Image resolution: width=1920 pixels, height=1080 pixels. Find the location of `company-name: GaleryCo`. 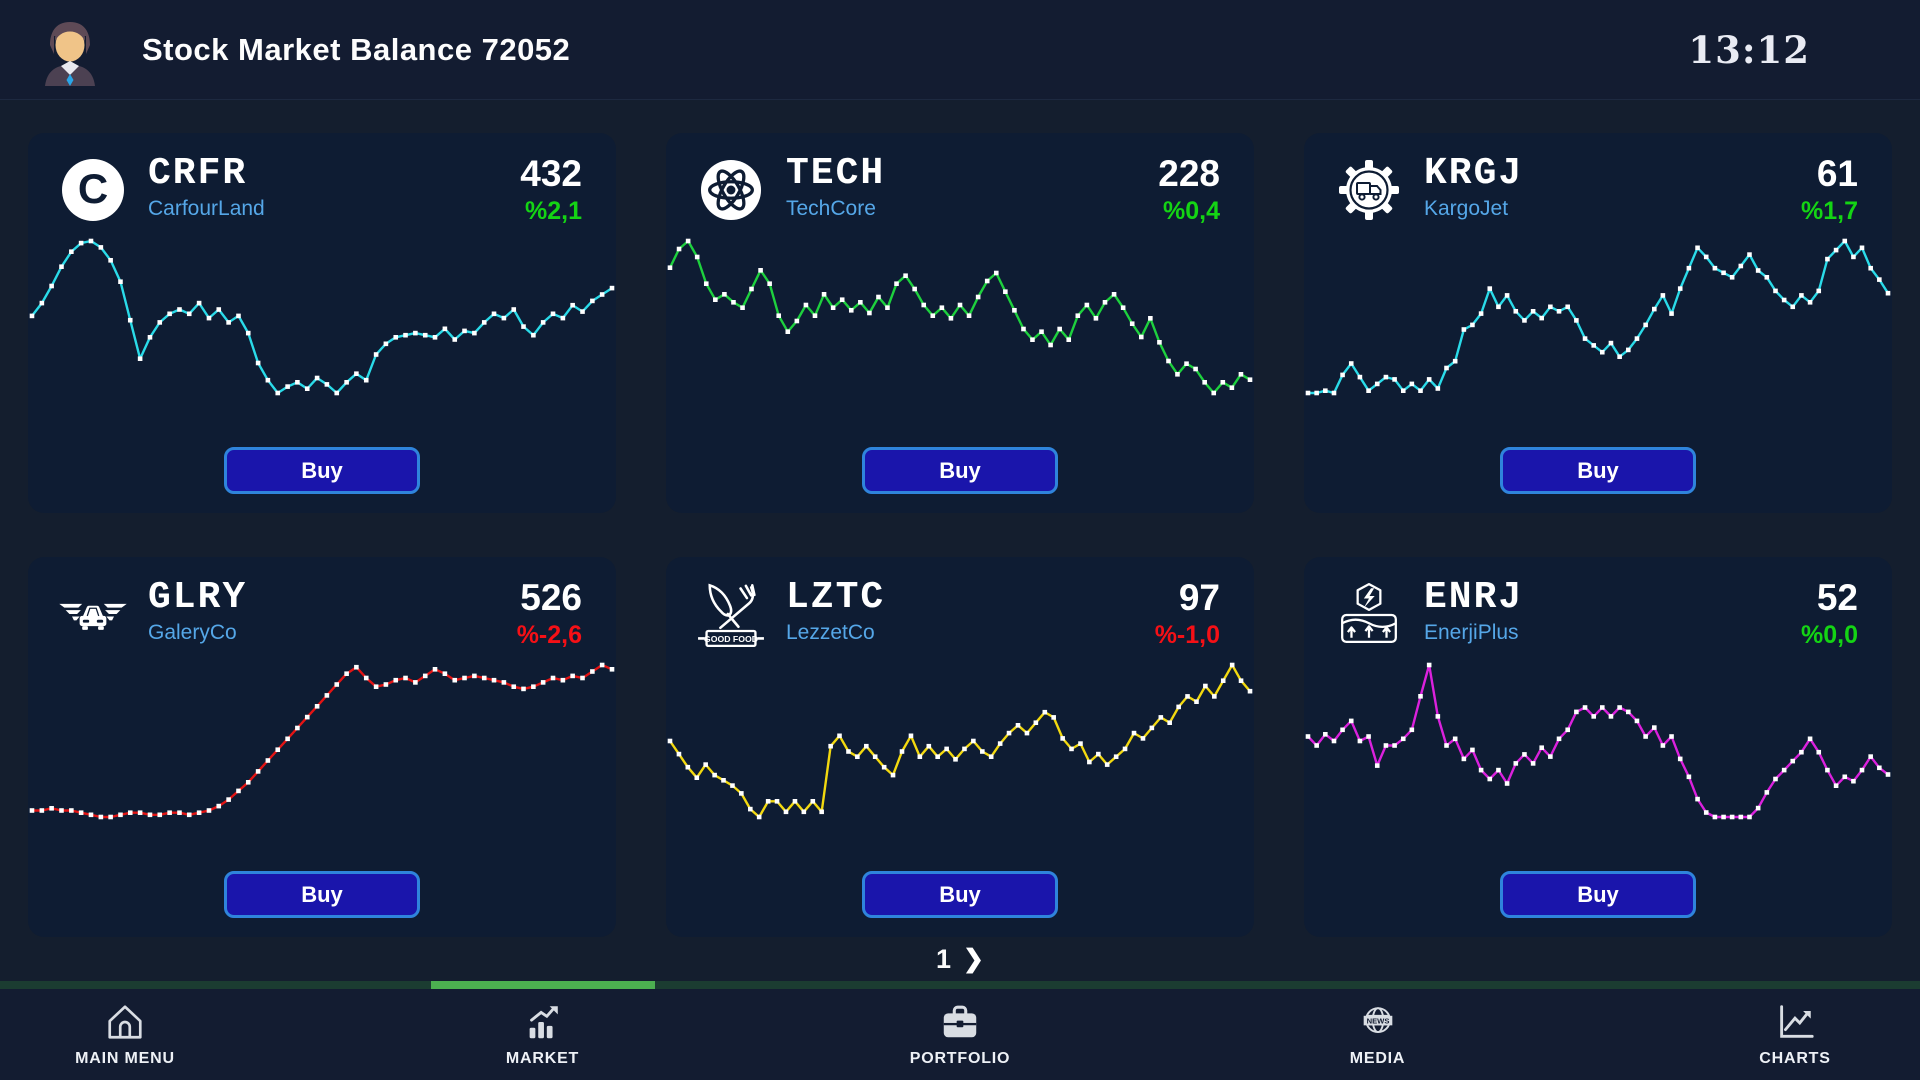

company-name: GaleryCo is located at coordinates (192, 632).